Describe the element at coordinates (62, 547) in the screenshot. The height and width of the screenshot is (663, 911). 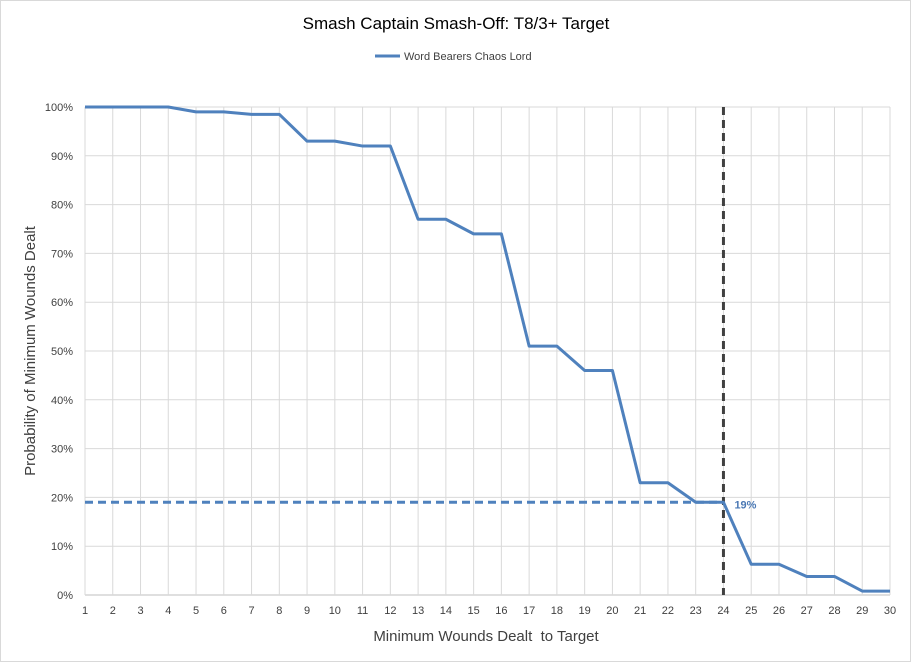
I see `y-tick-label: 10%` at that location.